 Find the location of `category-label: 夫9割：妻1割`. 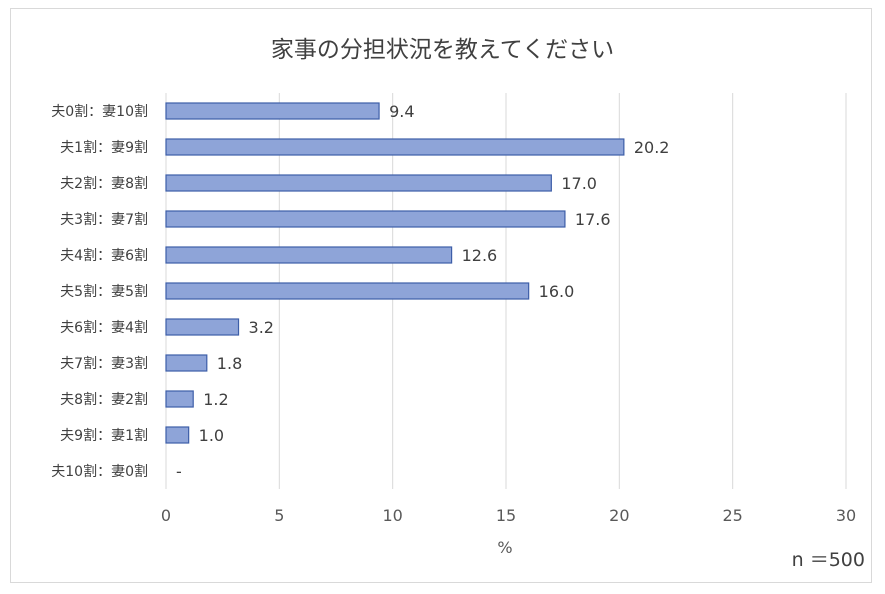

category-label: 夫9割：妻1割 is located at coordinates (104, 435).